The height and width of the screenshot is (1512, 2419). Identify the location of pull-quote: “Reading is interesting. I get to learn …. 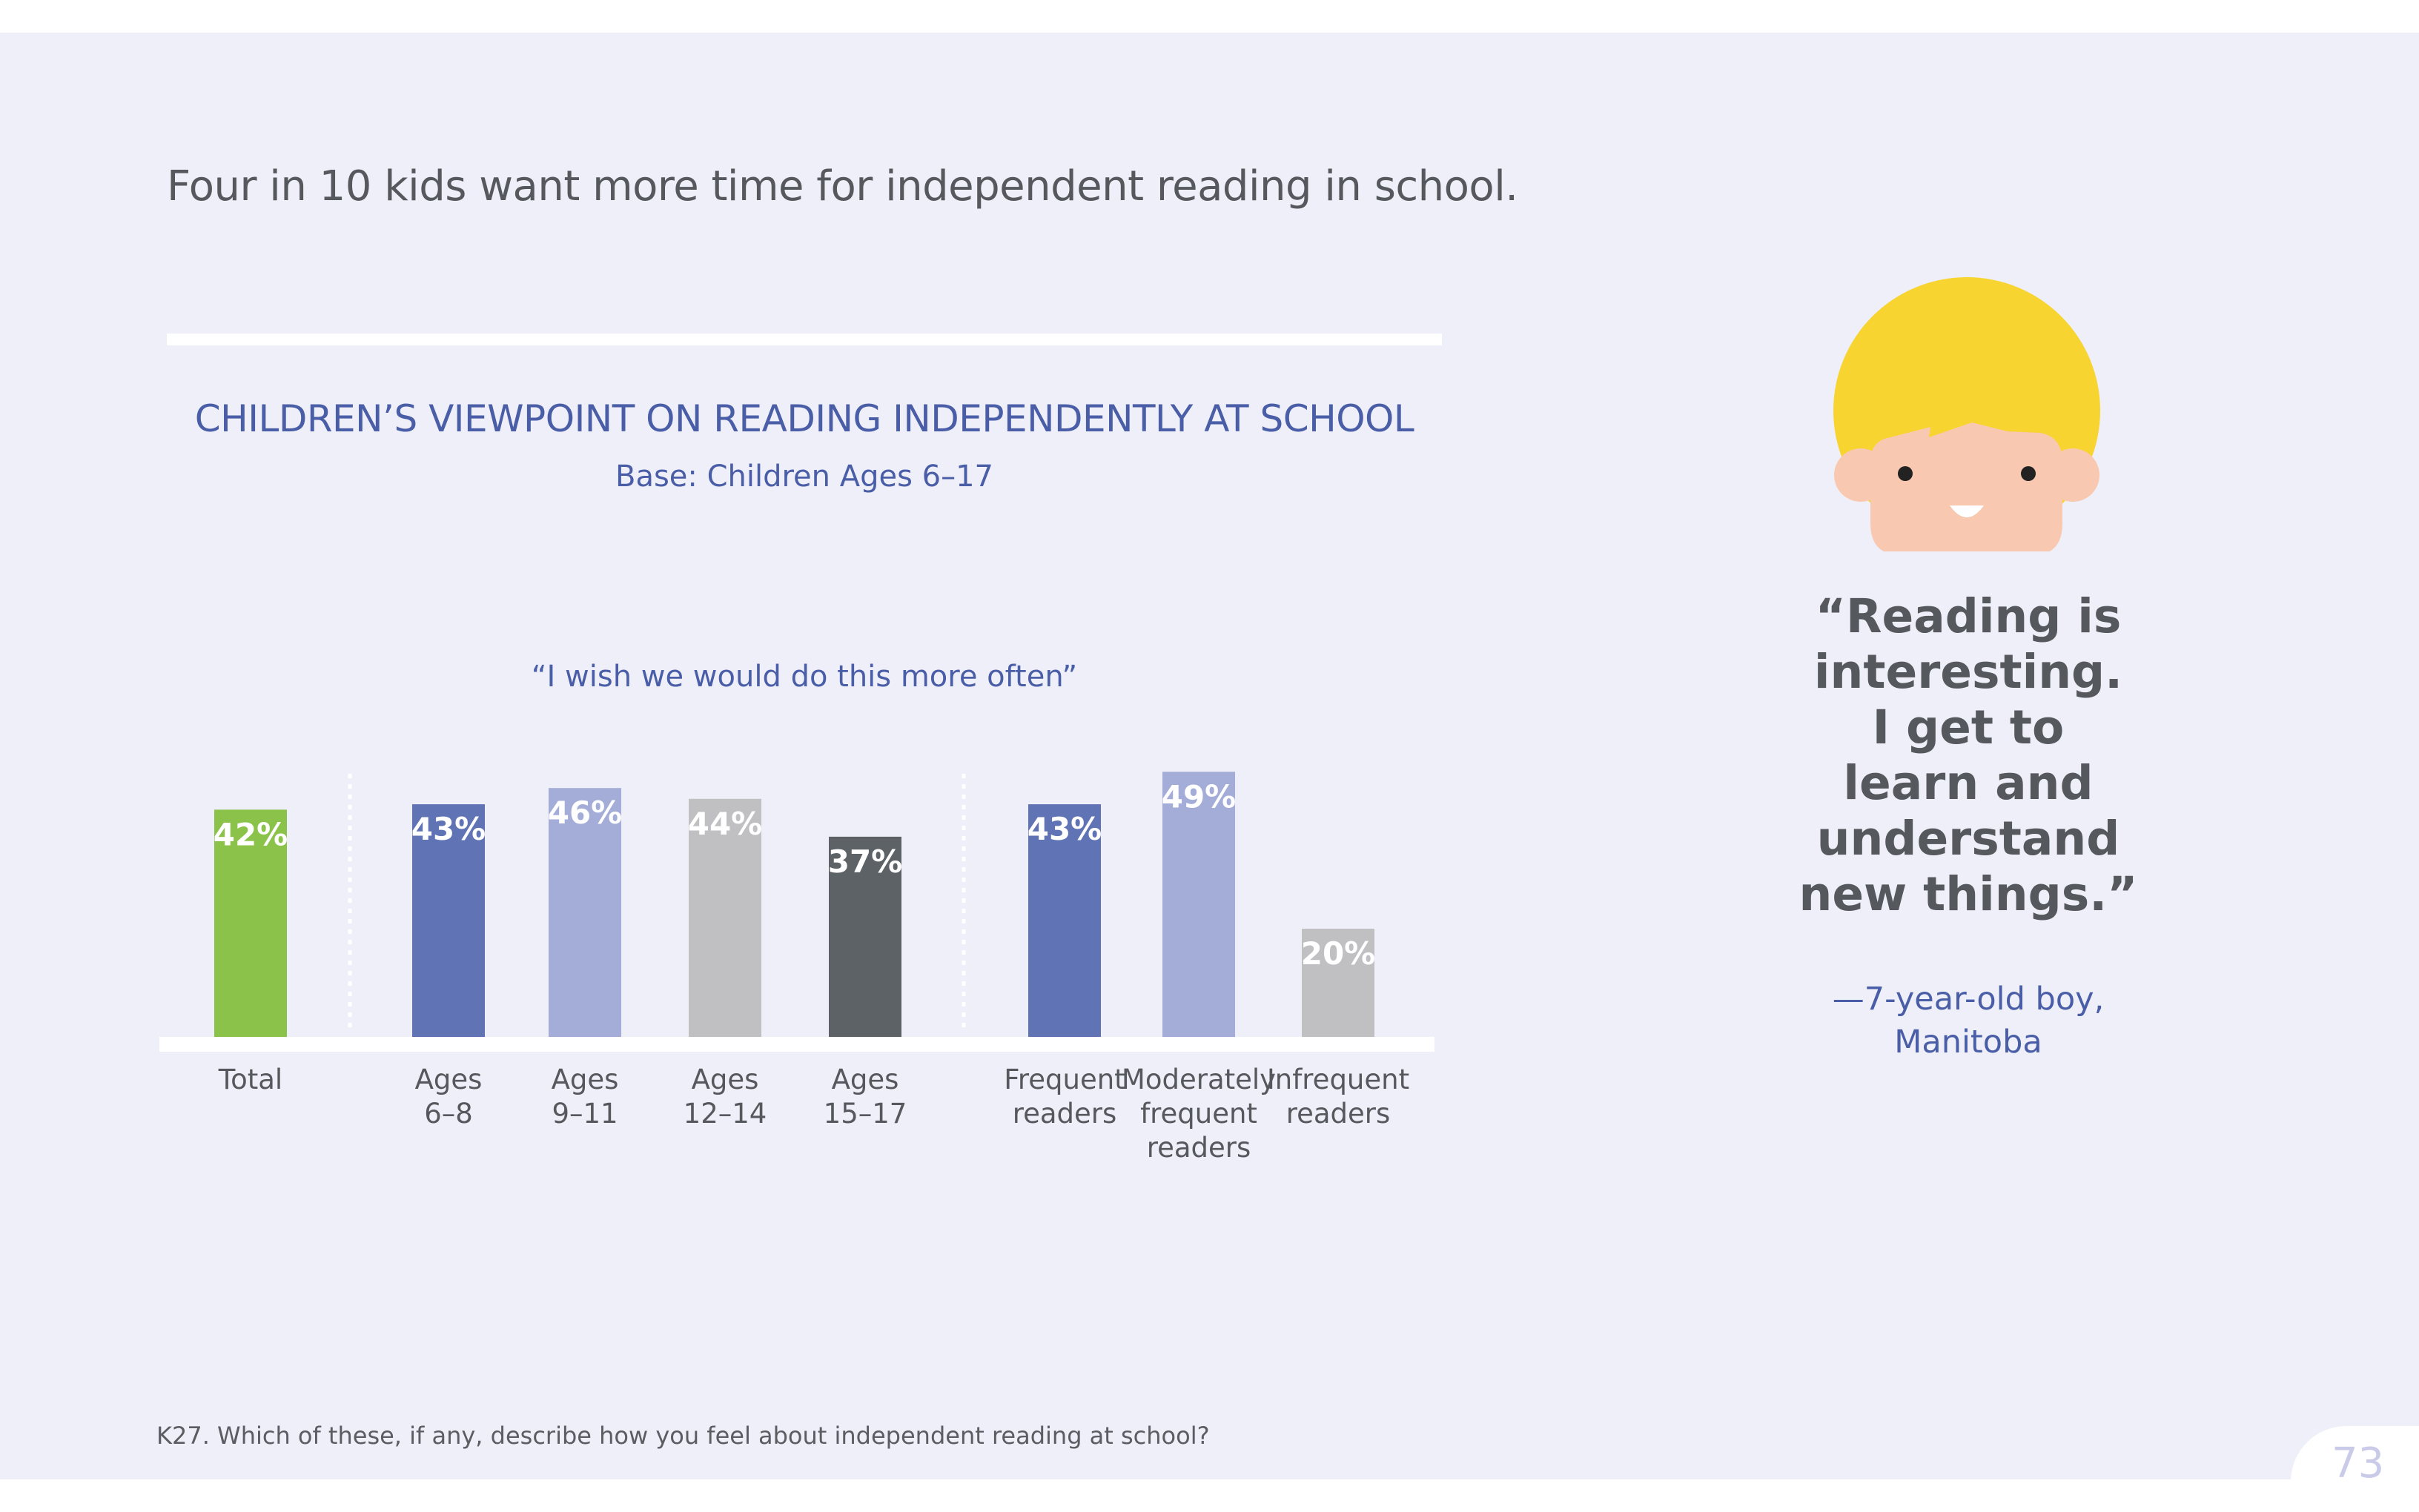
(1968, 755).